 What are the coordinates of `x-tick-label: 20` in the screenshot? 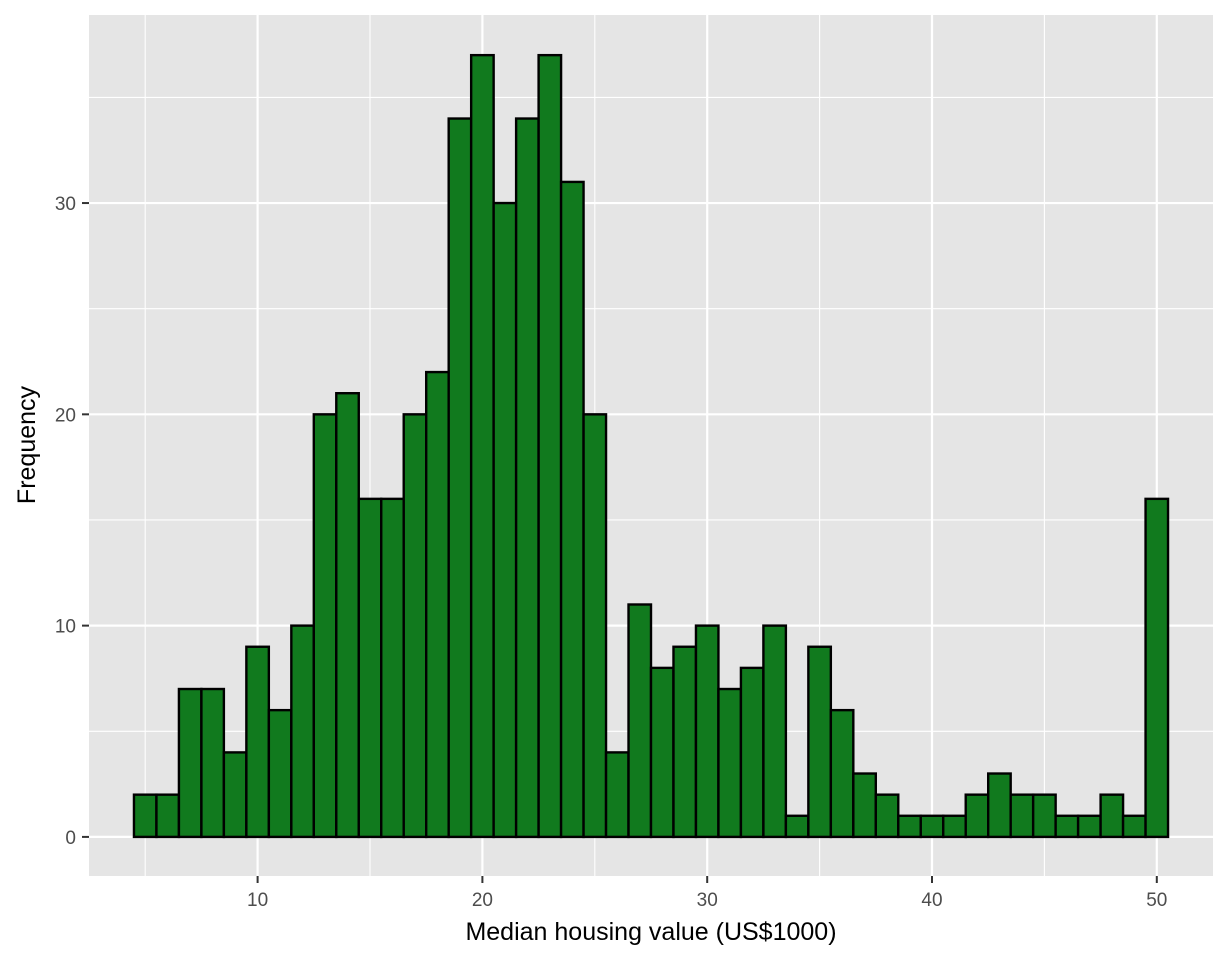 It's located at (482, 900).